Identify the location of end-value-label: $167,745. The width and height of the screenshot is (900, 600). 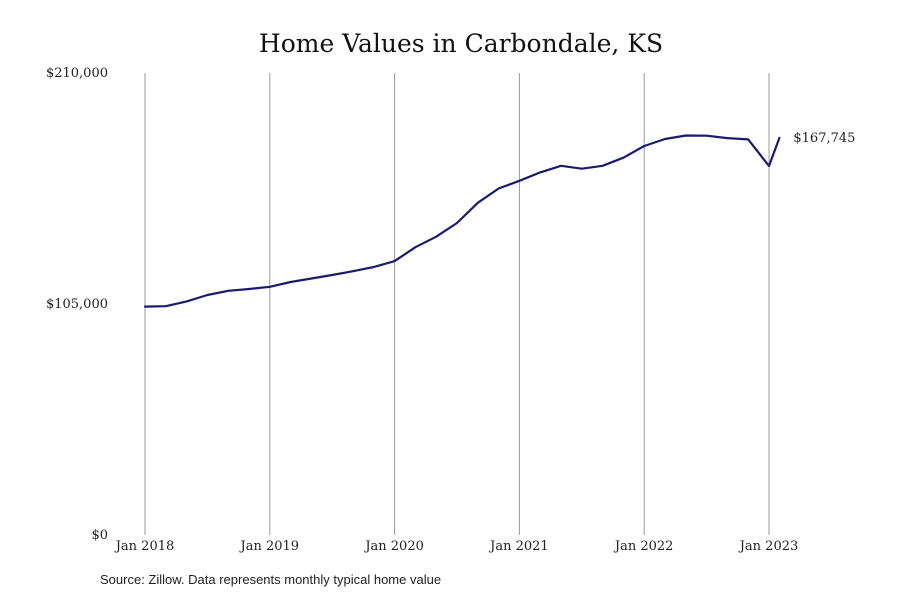
(824, 138).